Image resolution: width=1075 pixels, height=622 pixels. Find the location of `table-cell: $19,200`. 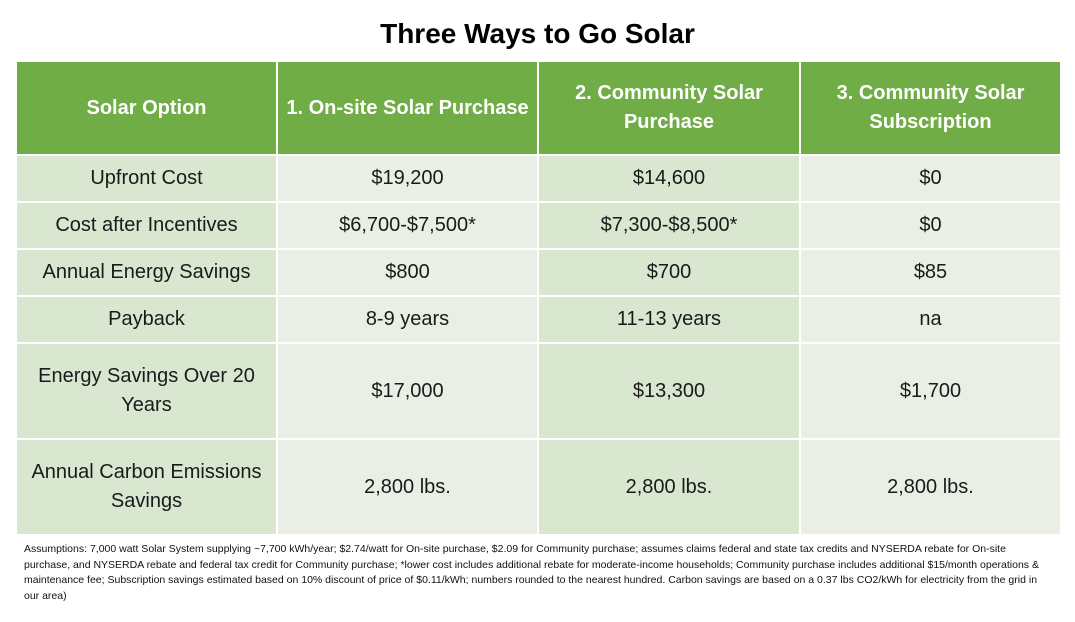

table-cell: $19,200 is located at coordinates (407, 178).